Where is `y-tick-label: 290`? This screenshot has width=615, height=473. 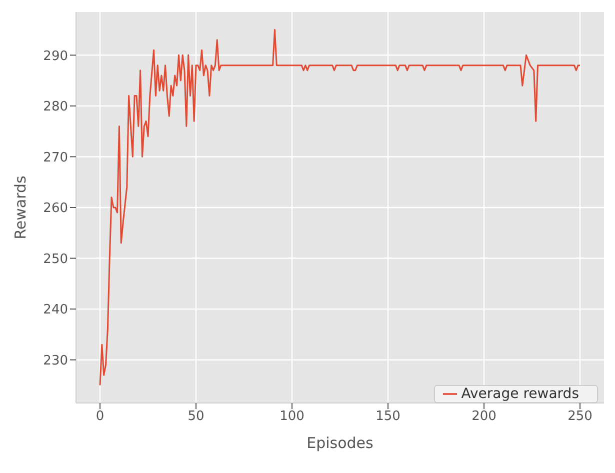 y-tick-label: 290 is located at coordinates (55, 56).